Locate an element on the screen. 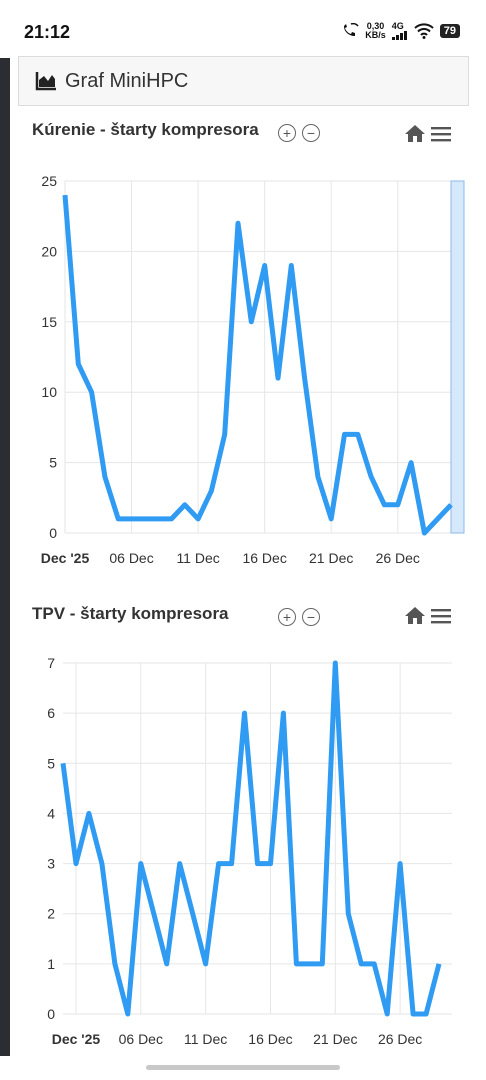 The height and width of the screenshot is (1080, 486). y-tick-label: 0 is located at coordinates (51, 1014).